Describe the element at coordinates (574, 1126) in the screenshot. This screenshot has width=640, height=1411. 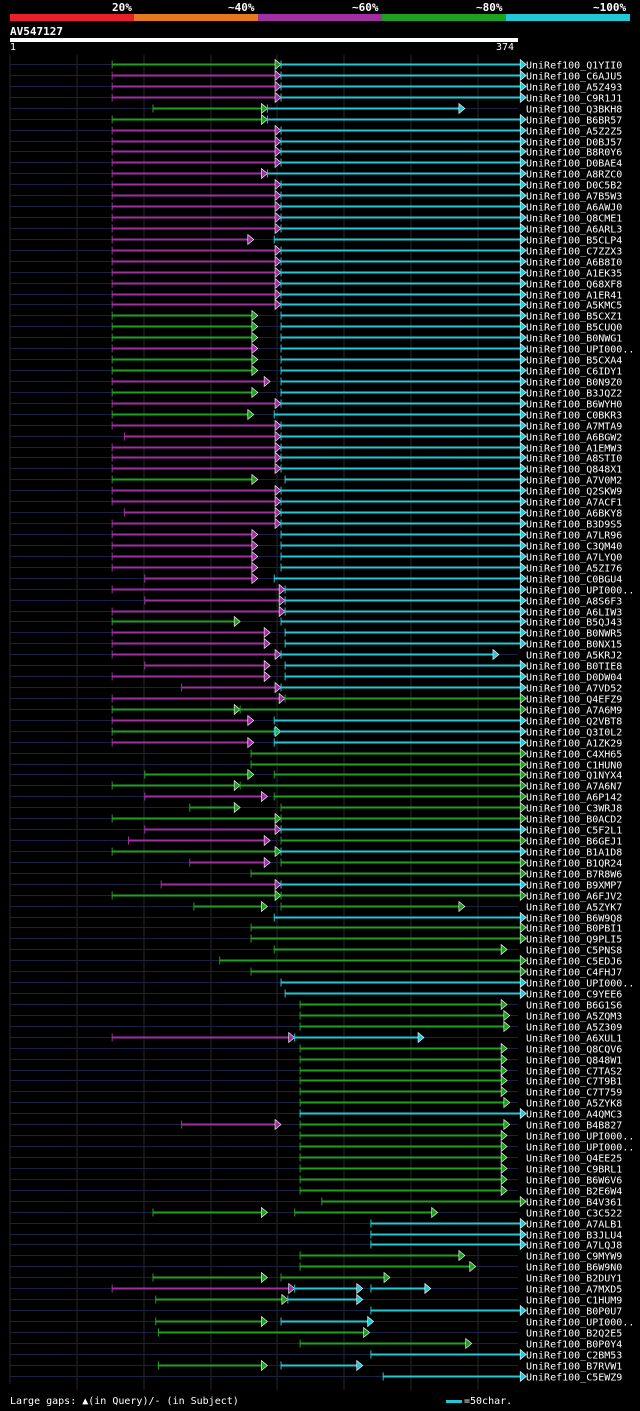
I see `hit-label: UniRef100_B4B827` at that location.